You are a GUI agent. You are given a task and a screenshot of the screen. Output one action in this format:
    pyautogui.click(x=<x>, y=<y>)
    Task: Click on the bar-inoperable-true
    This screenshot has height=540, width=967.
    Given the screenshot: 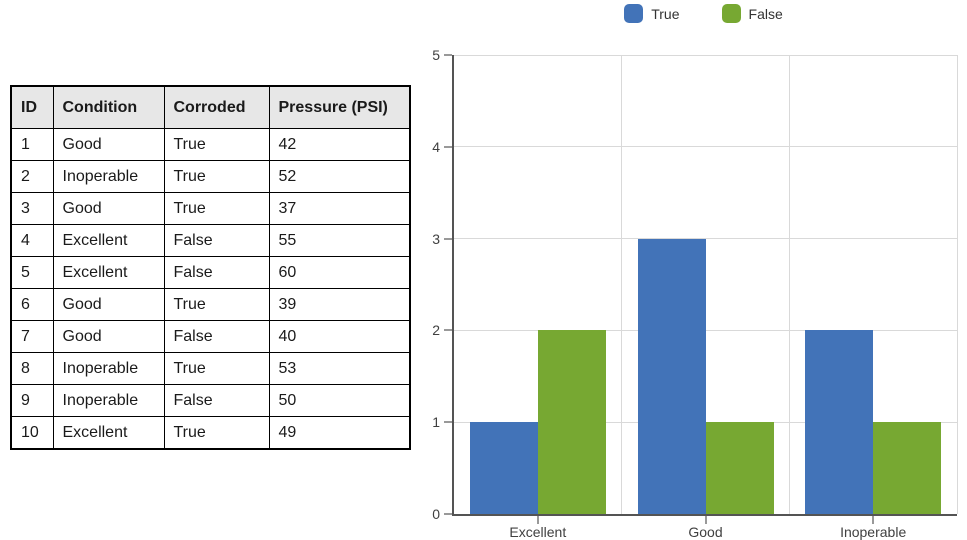 What is the action you would take?
    pyautogui.click(x=839, y=422)
    